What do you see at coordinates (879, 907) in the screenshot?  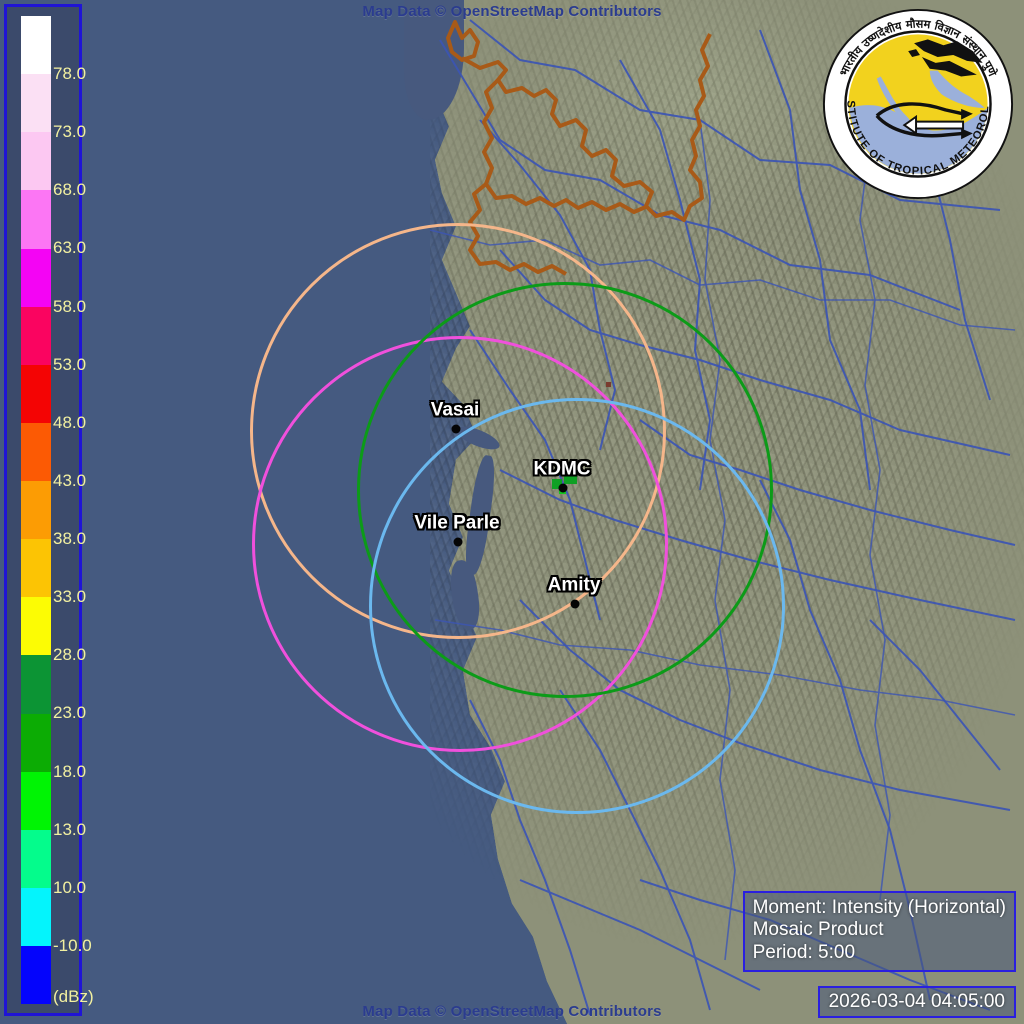 I see `moment-line: Moment: Intensity (Horizontal)` at bounding box center [879, 907].